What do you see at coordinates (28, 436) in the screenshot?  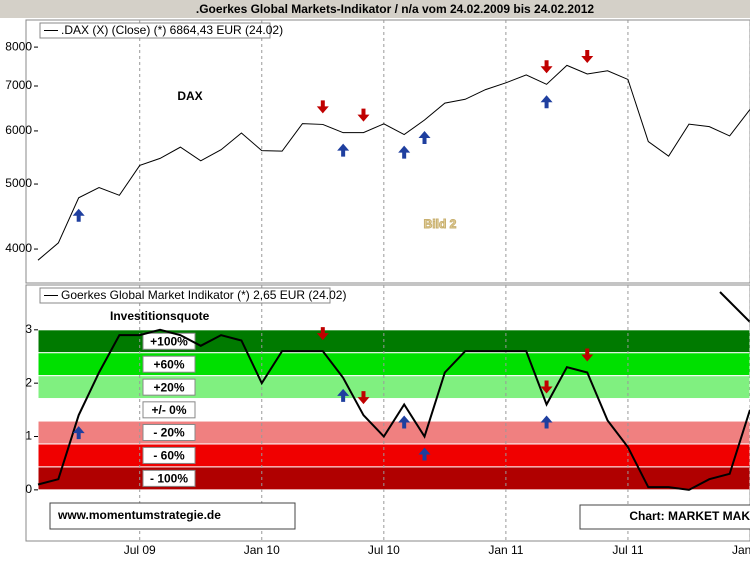 I see `y-tick-label: 1` at bounding box center [28, 436].